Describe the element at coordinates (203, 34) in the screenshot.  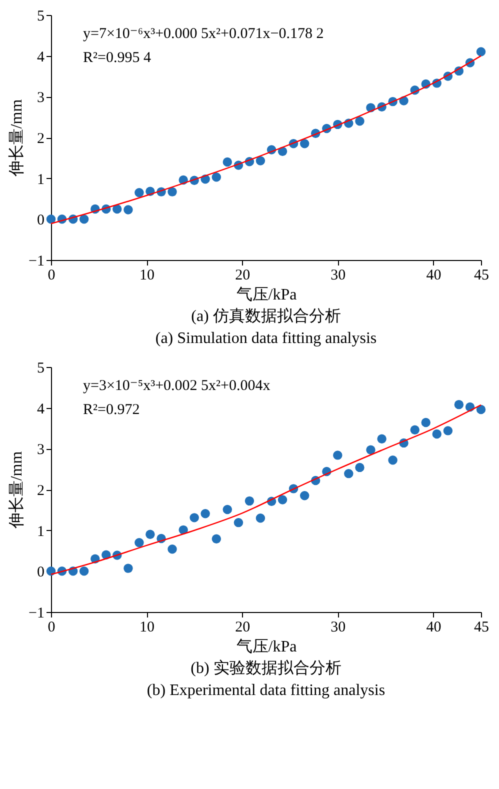
I see `annotation: y=7×10⁻⁶x³+0.000 5x²+0.071x−0.178 2` at that location.